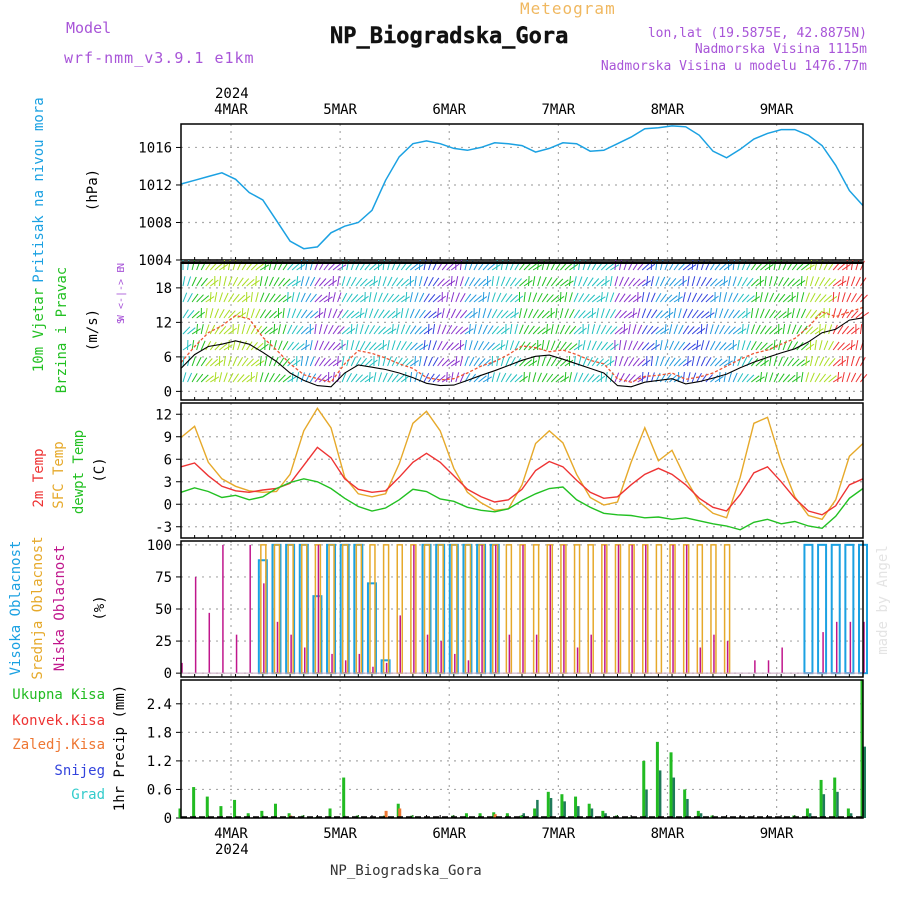  I want to click on bottom-date-label: 9MAR, so click(777, 834).